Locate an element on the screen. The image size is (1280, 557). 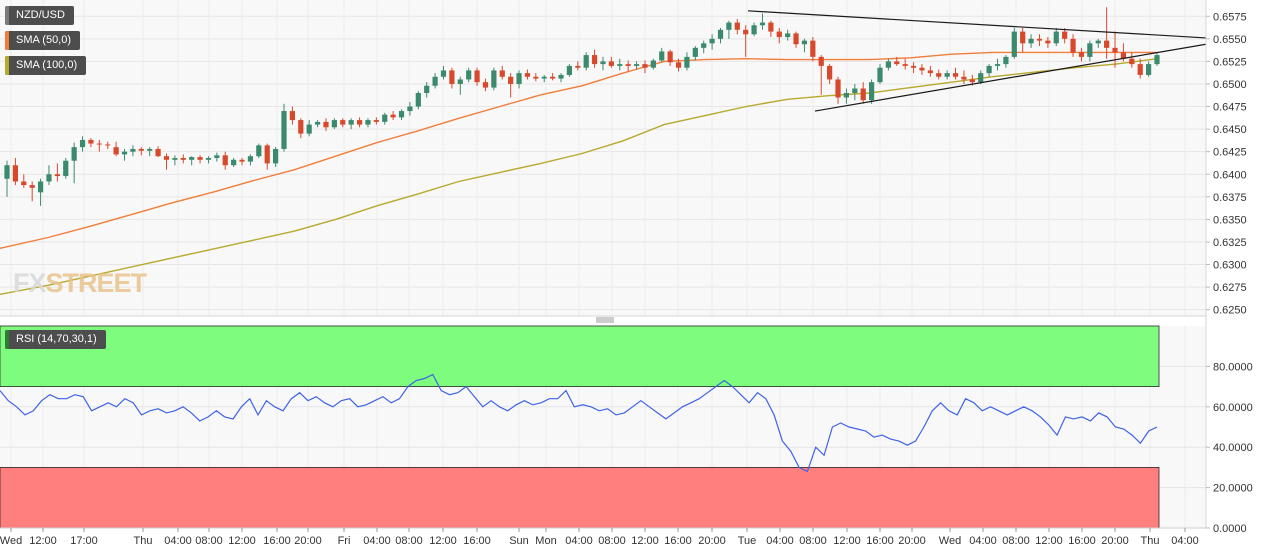
watermark-fx: FX is located at coordinates (30, 283).